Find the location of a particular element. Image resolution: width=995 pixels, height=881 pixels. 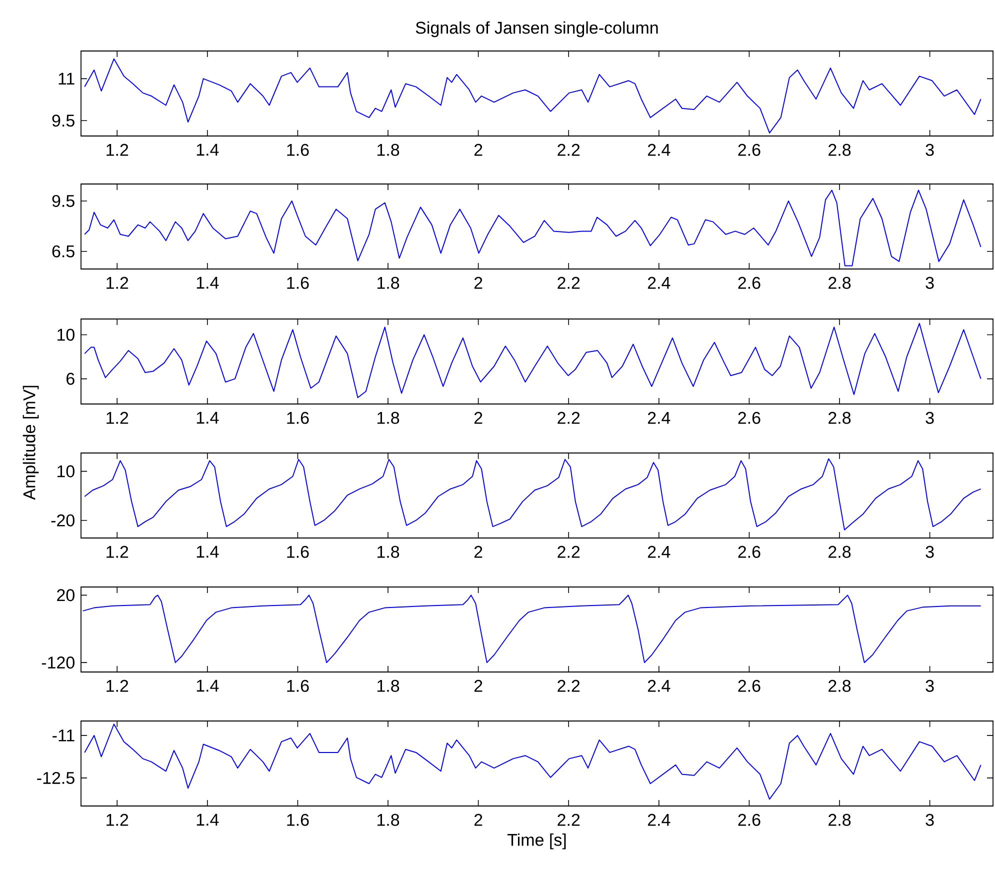

chart-title: Signals of Jansen single-column is located at coordinates (537, 29).